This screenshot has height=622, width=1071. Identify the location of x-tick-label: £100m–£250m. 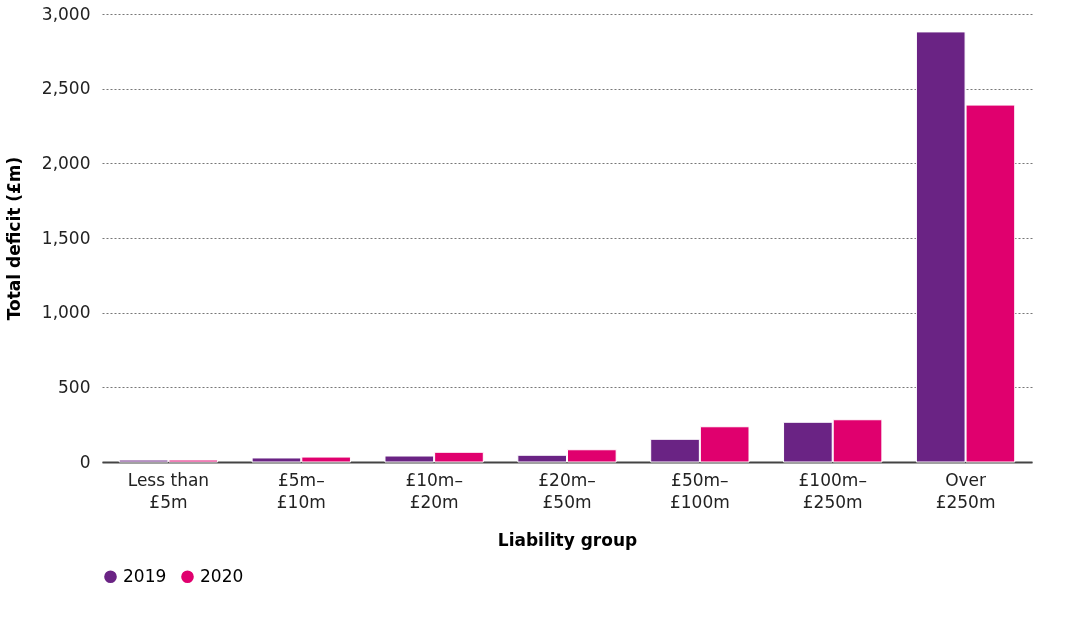
(832, 490).